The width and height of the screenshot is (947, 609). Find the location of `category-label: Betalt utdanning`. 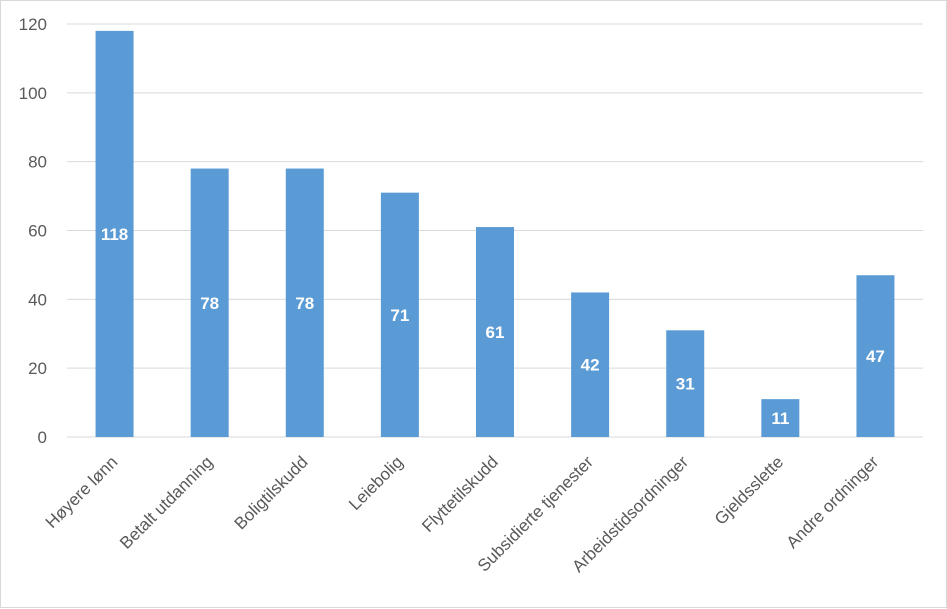

category-label: Betalt utdanning is located at coordinates (166, 502).